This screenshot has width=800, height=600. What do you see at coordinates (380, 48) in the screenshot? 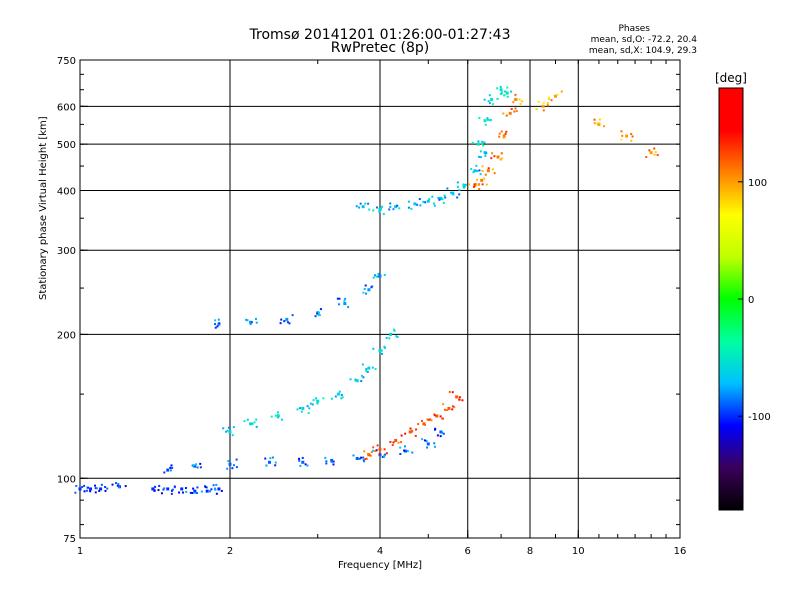
I see `chart-subtitle: RwPretec (8p)` at bounding box center [380, 48].